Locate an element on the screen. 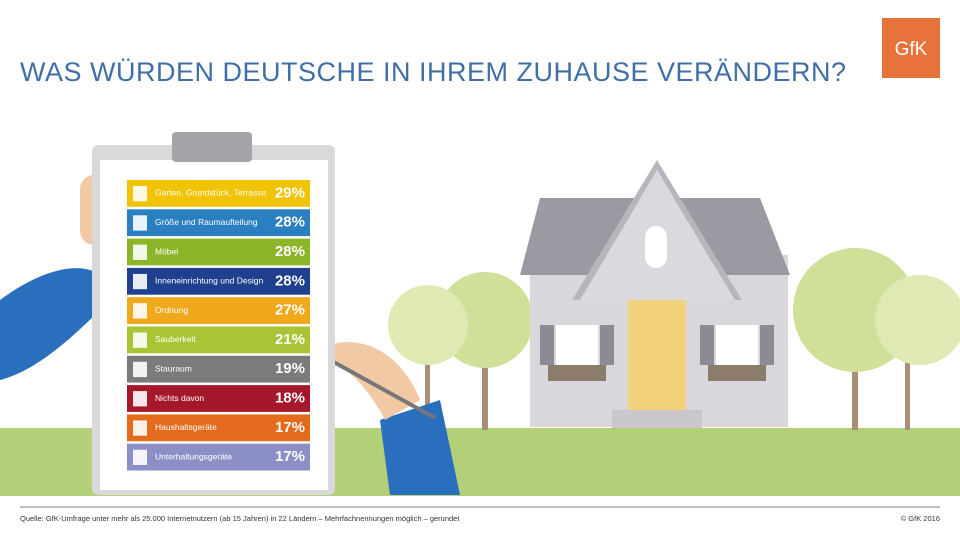 This screenshot has height=540, width=960. row-label: Inneneinrichtung und Design is located at coordinates (209, 281).